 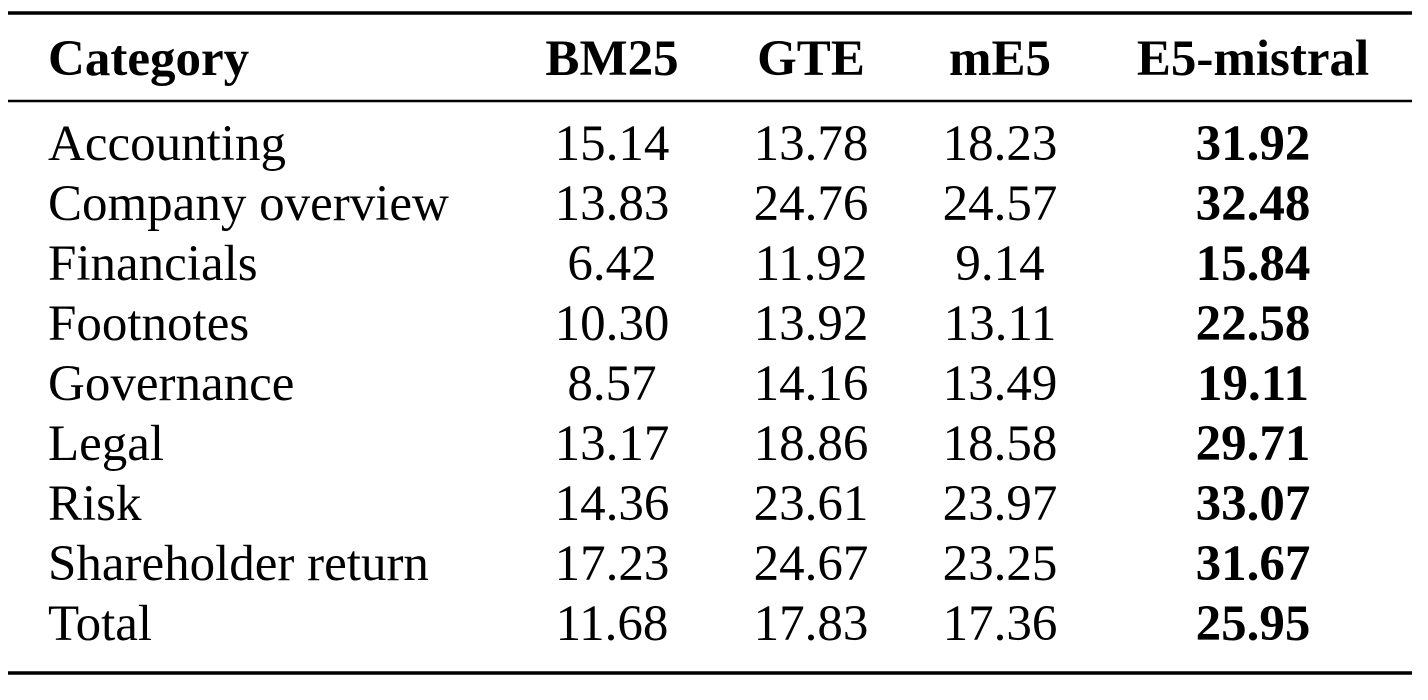 I want to click on cell: 15.14, so click(x=612, y=144).